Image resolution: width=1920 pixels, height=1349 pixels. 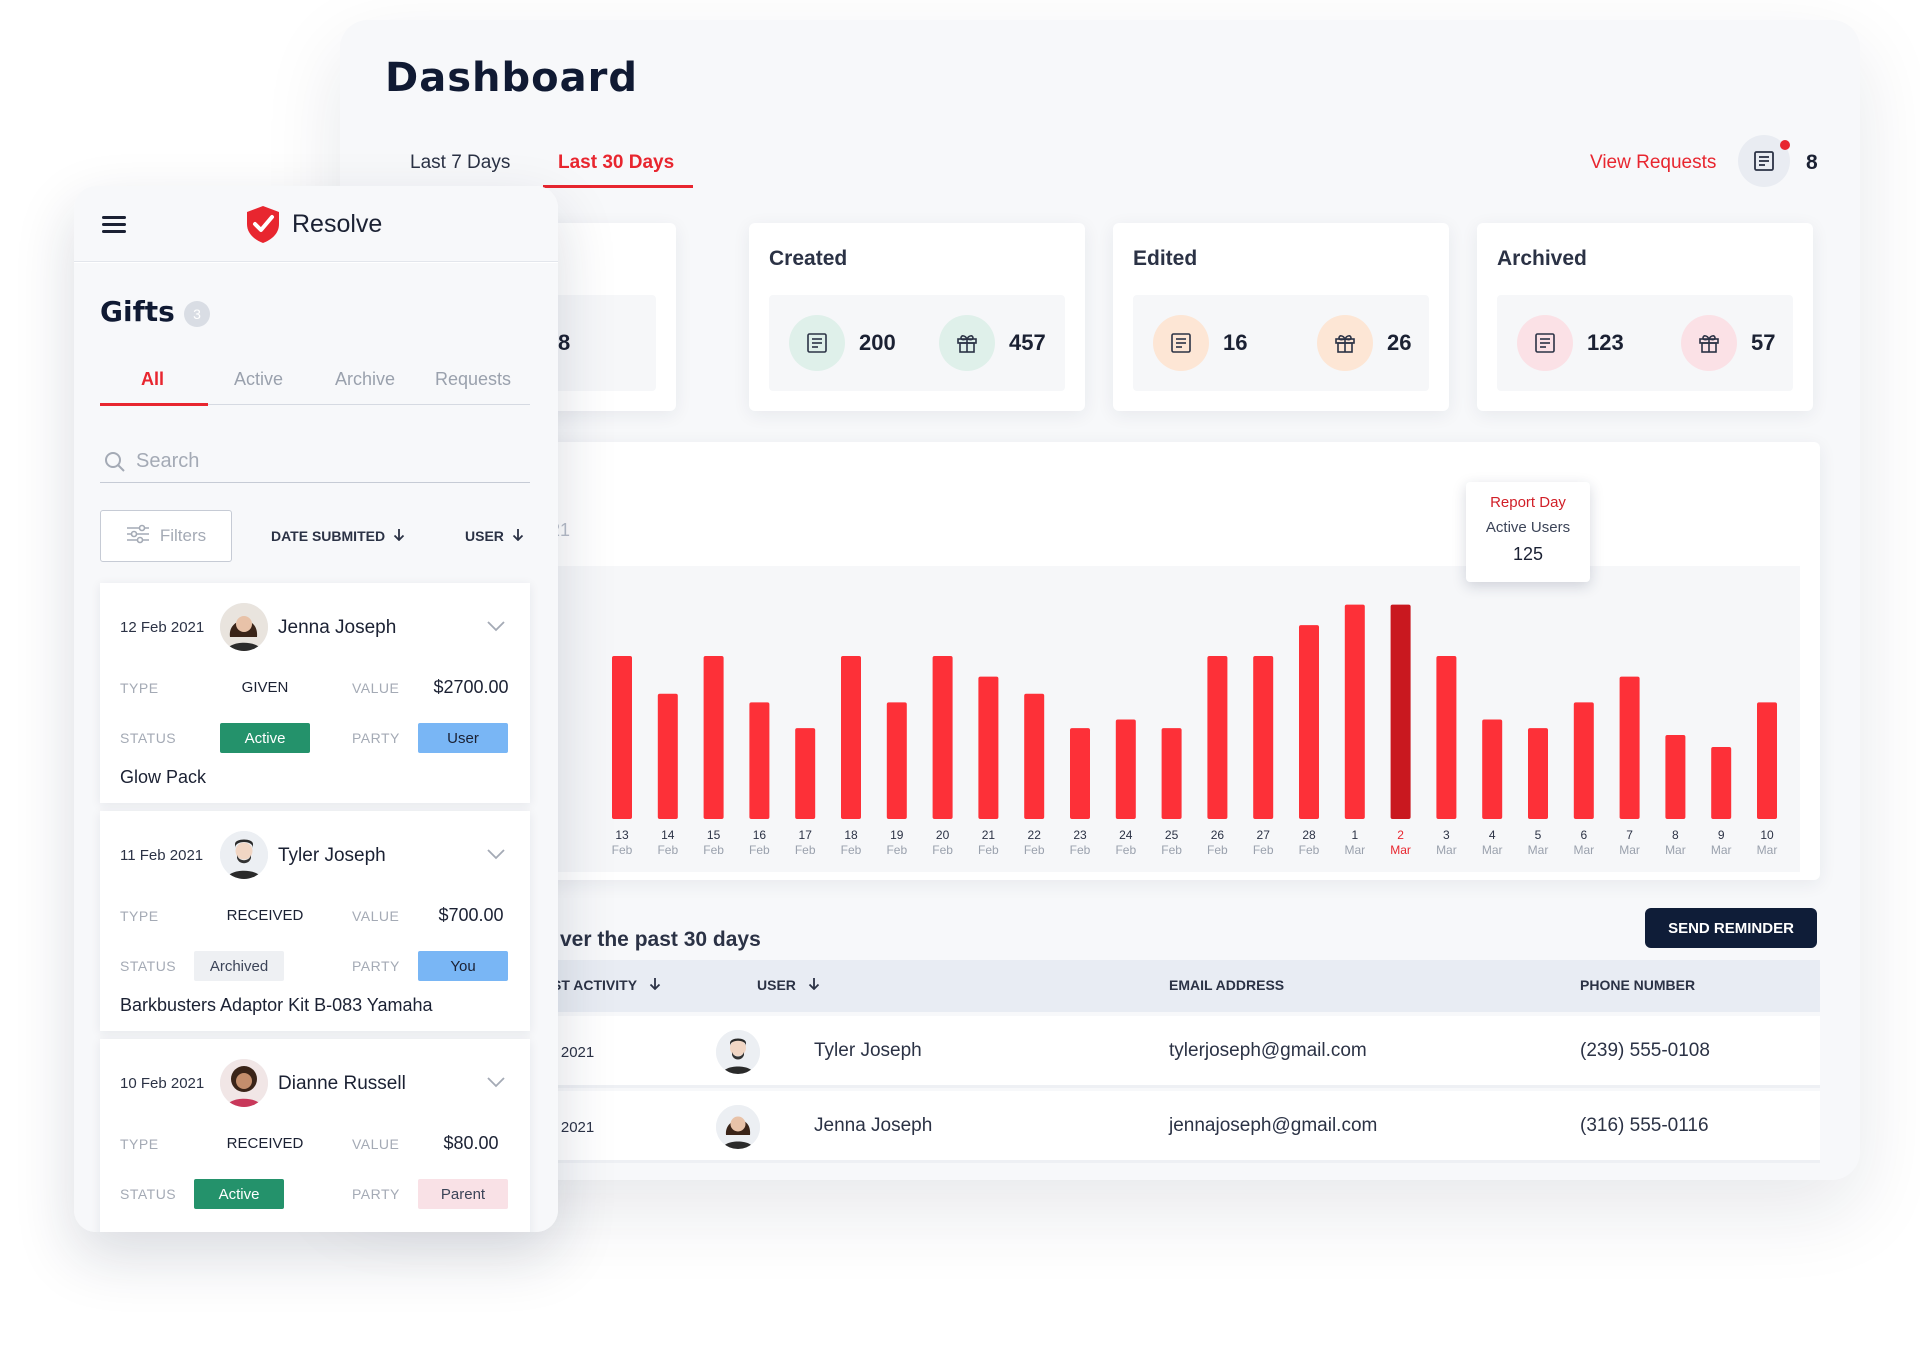 I want to click on sort-date-button: DATE SUBMITED, so click(x=338, y=536).